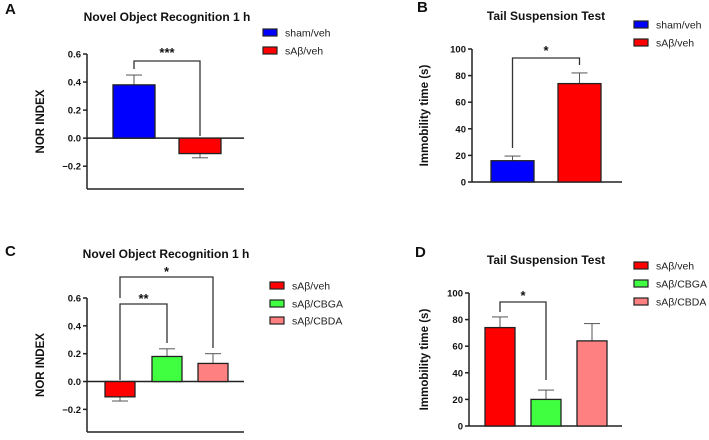 This screenshot has width=709, height=440. What do you see at coordinates (10, 251) in the screenshot?
I see `panel-label: C` at bounding box center [10, 251].